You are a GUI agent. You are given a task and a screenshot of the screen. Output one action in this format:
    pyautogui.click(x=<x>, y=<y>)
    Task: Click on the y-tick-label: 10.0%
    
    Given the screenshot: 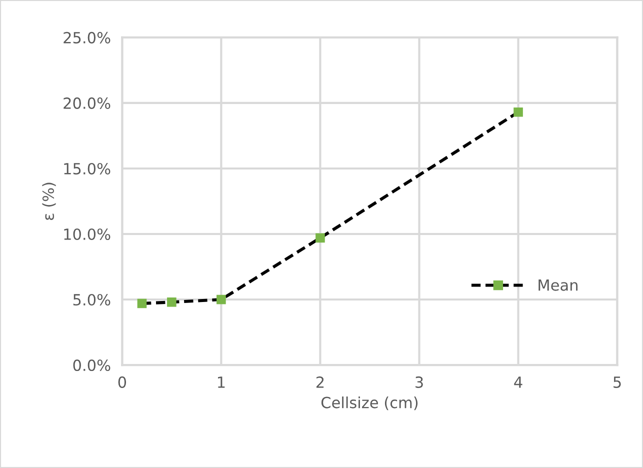 What is the action you would take?
    pyautogui.click(x=87, y=234)
    